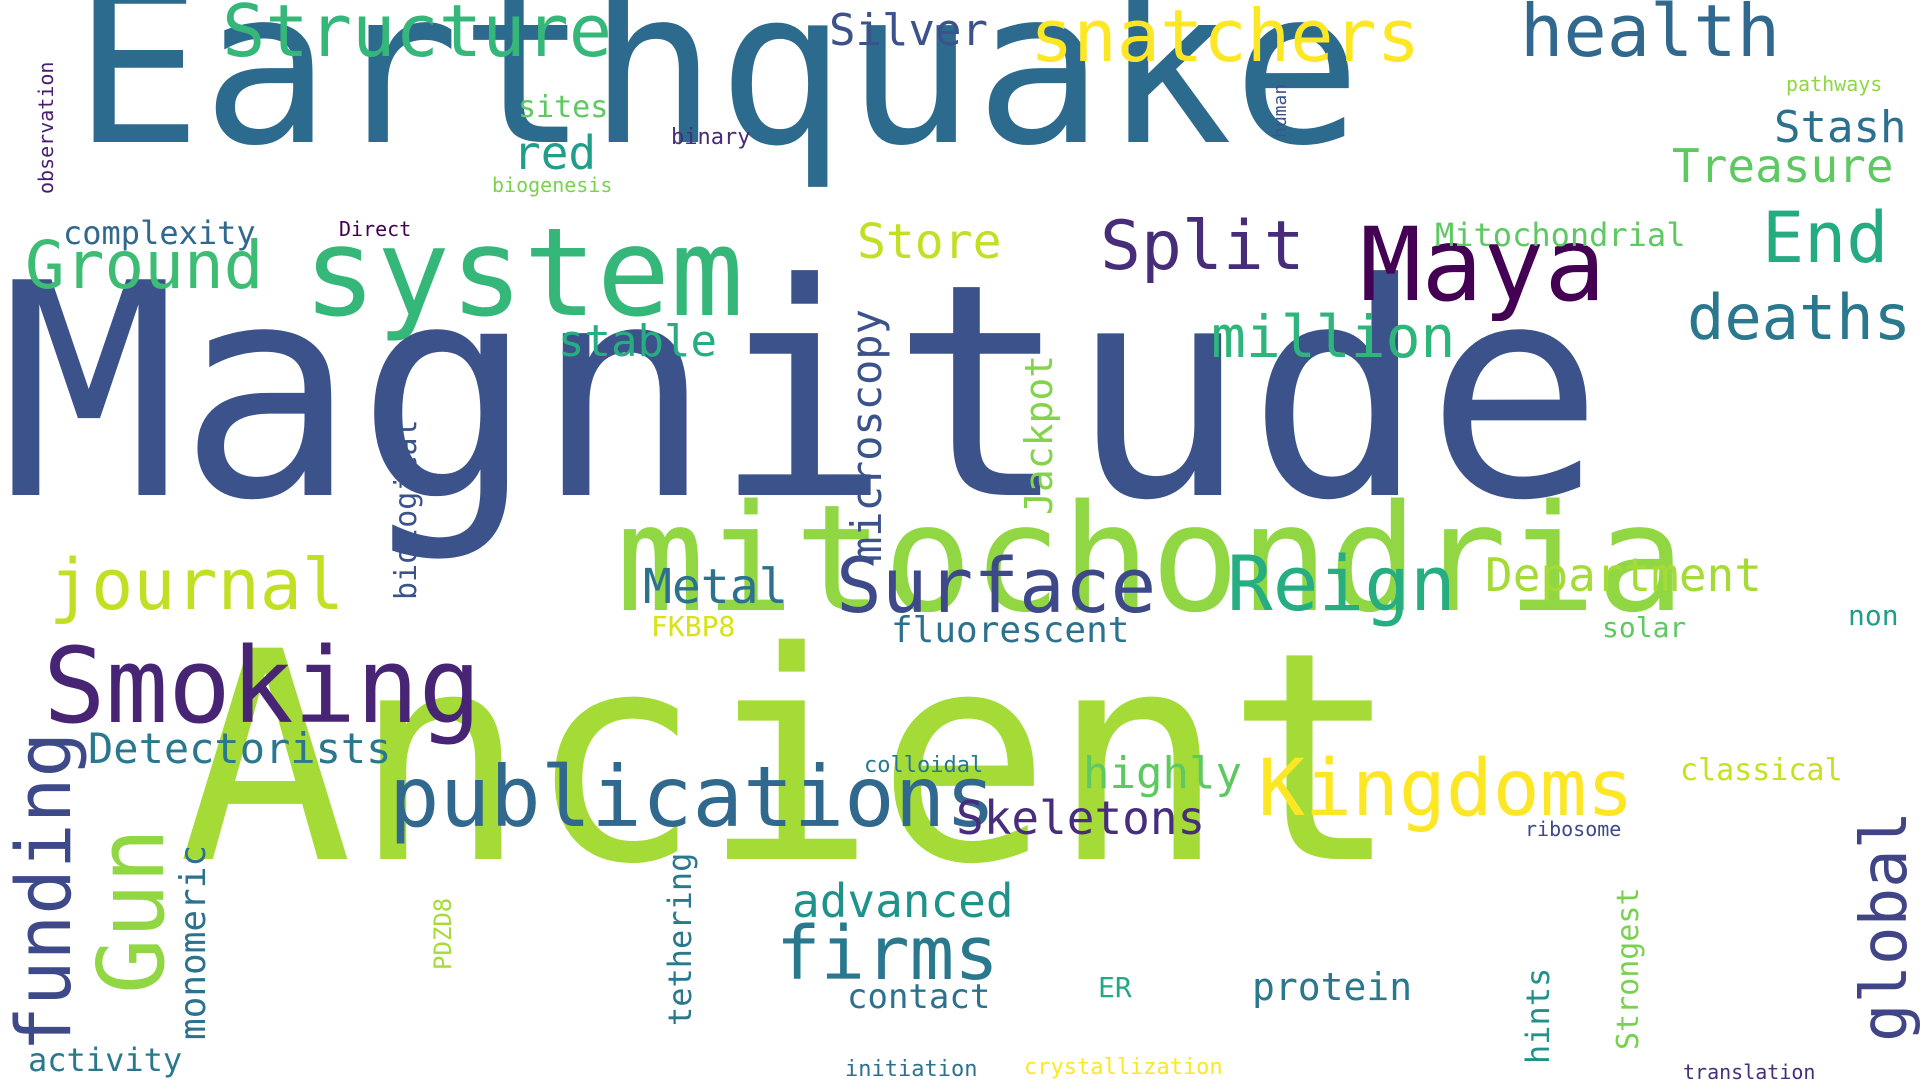 This screenshot has height=1080, width=1920. What do you see at coordinates (1202, 246) in the screenshot?
I see `word-split: Split` at bounding box center [1202, 246].